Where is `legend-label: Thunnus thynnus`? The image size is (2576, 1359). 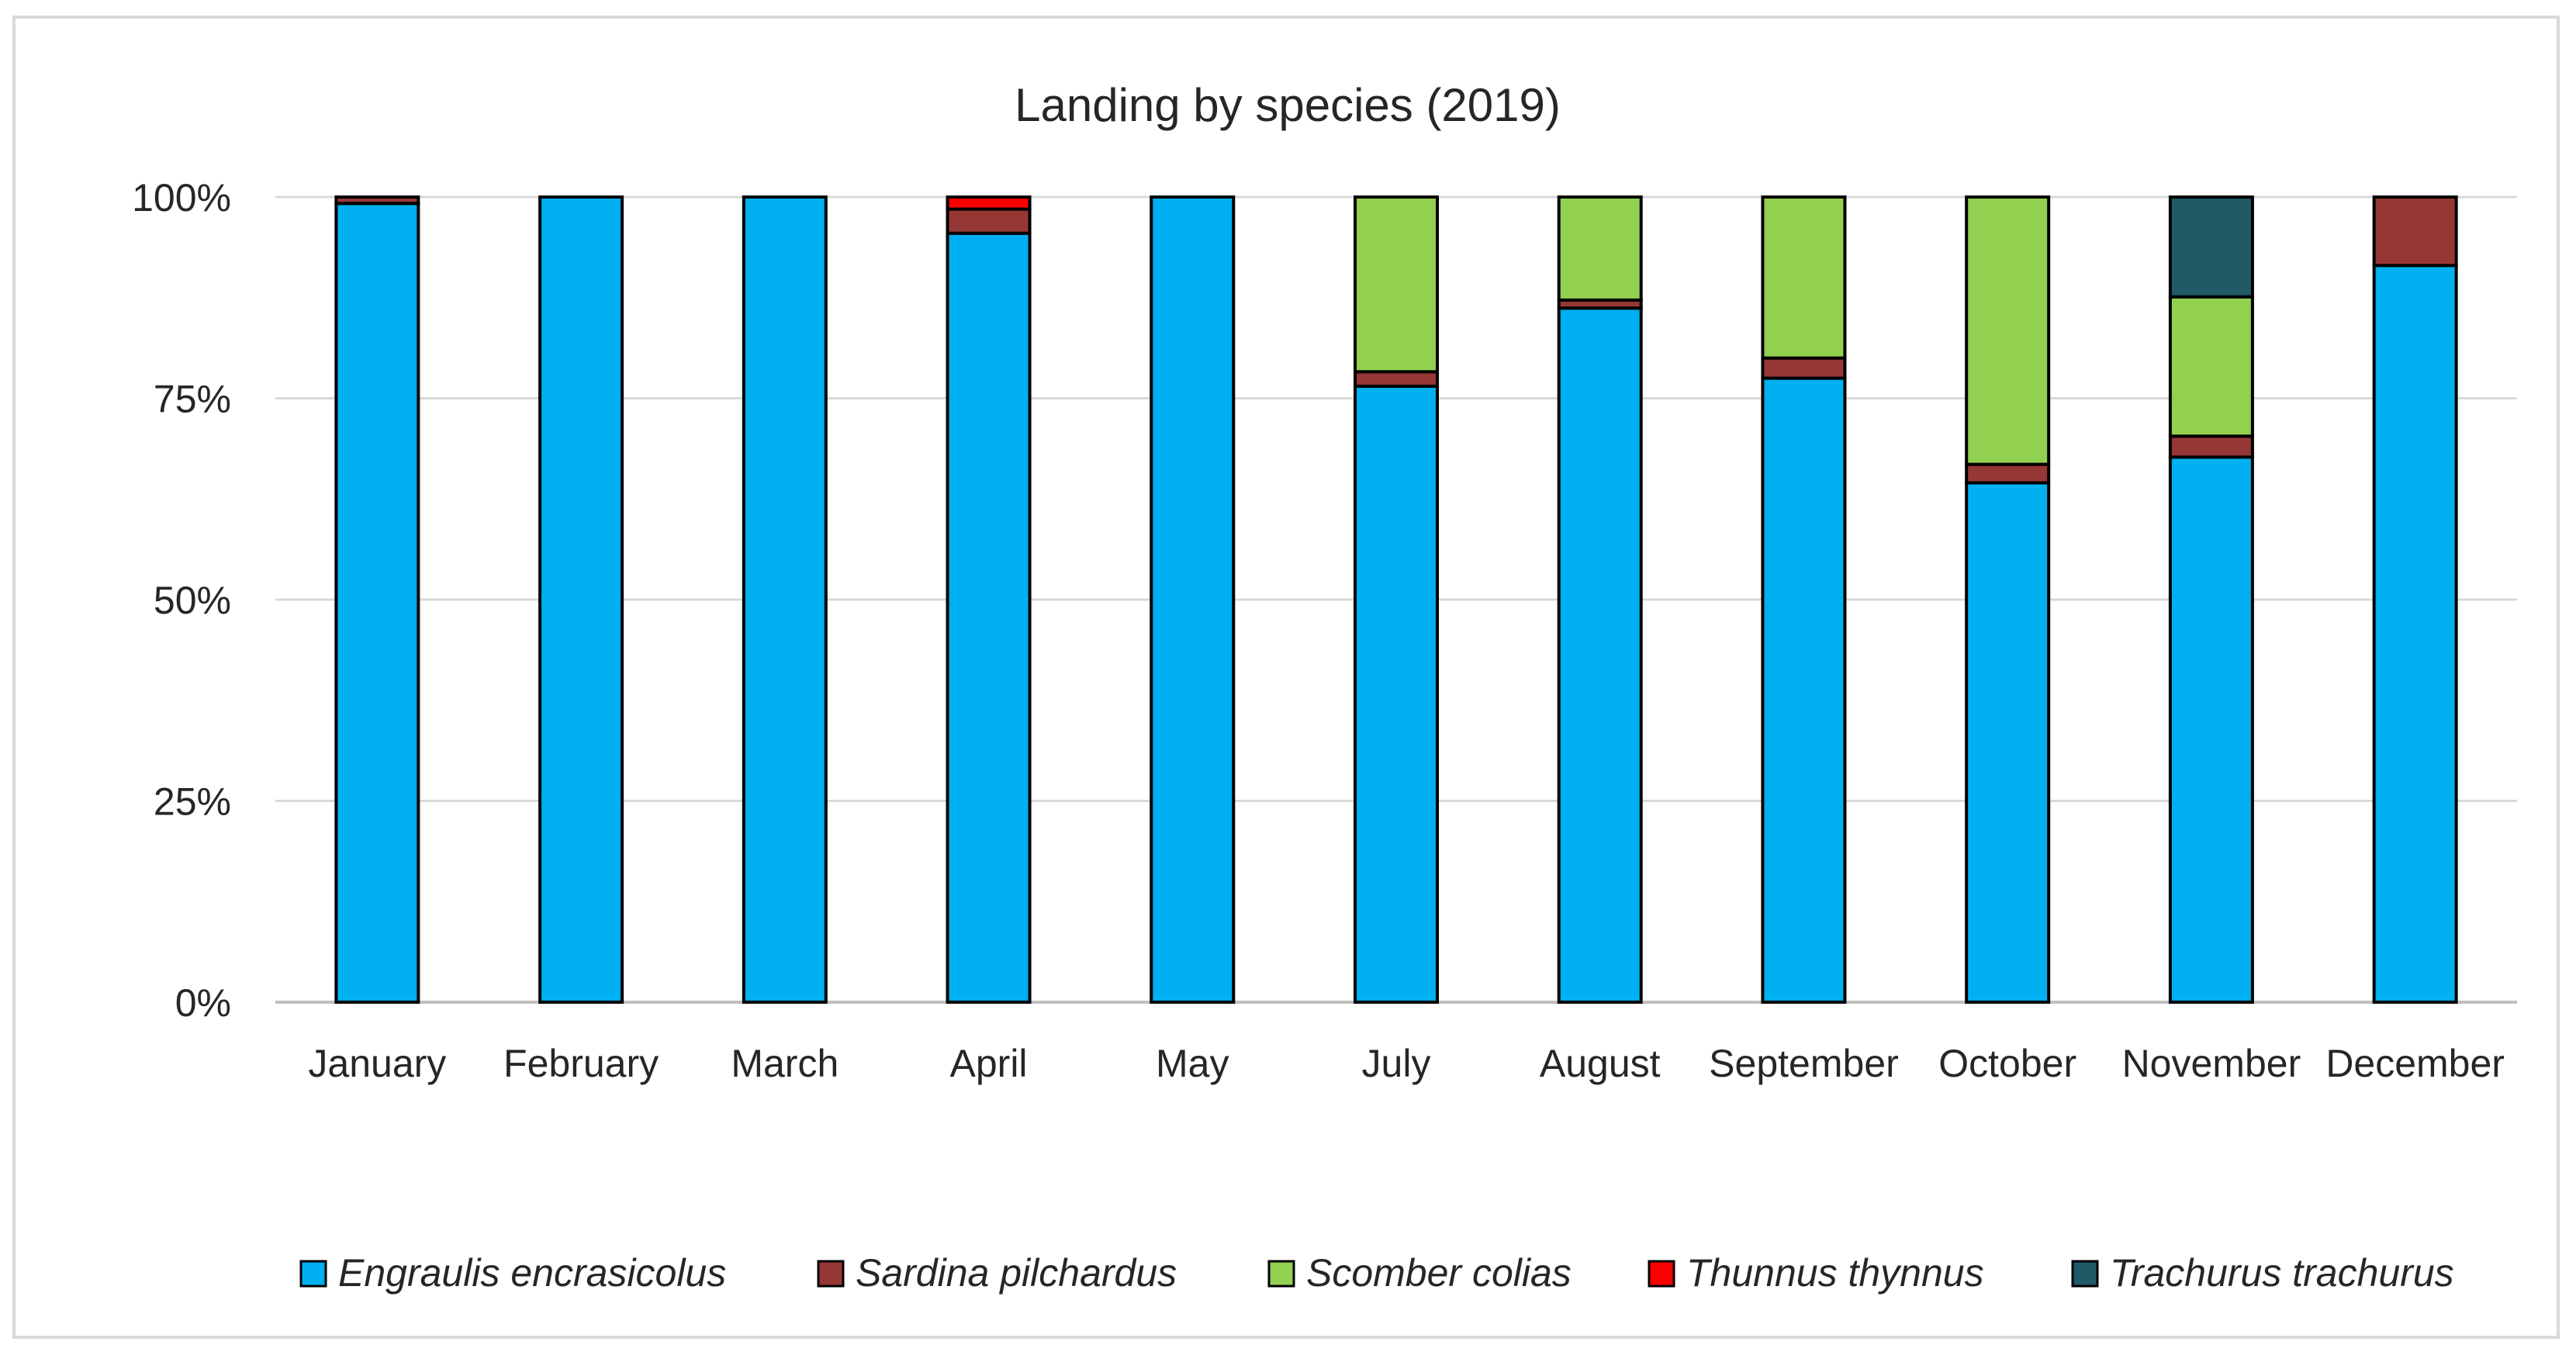 legend-label: Thunnus thynnus is located at coordinates (1835, 1273).